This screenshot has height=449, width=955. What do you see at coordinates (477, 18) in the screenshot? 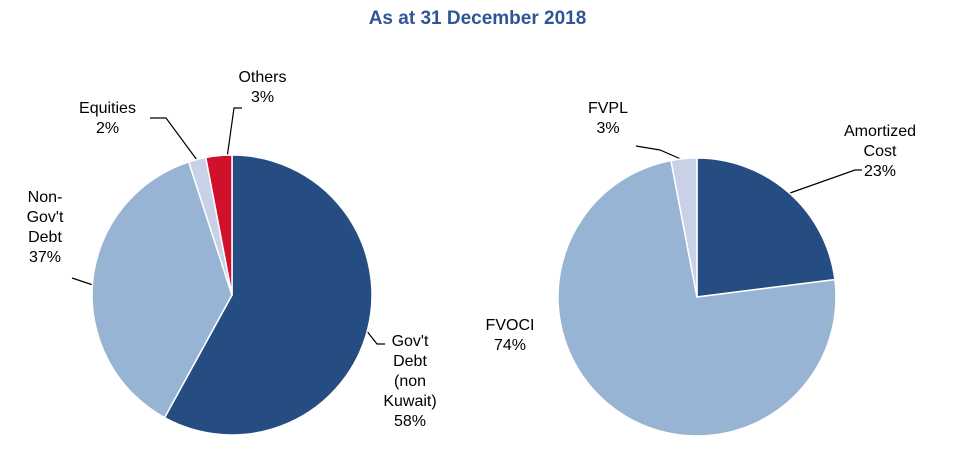
I see `chart-title: As at 31 December 2018` at bounding box center [477, 18].